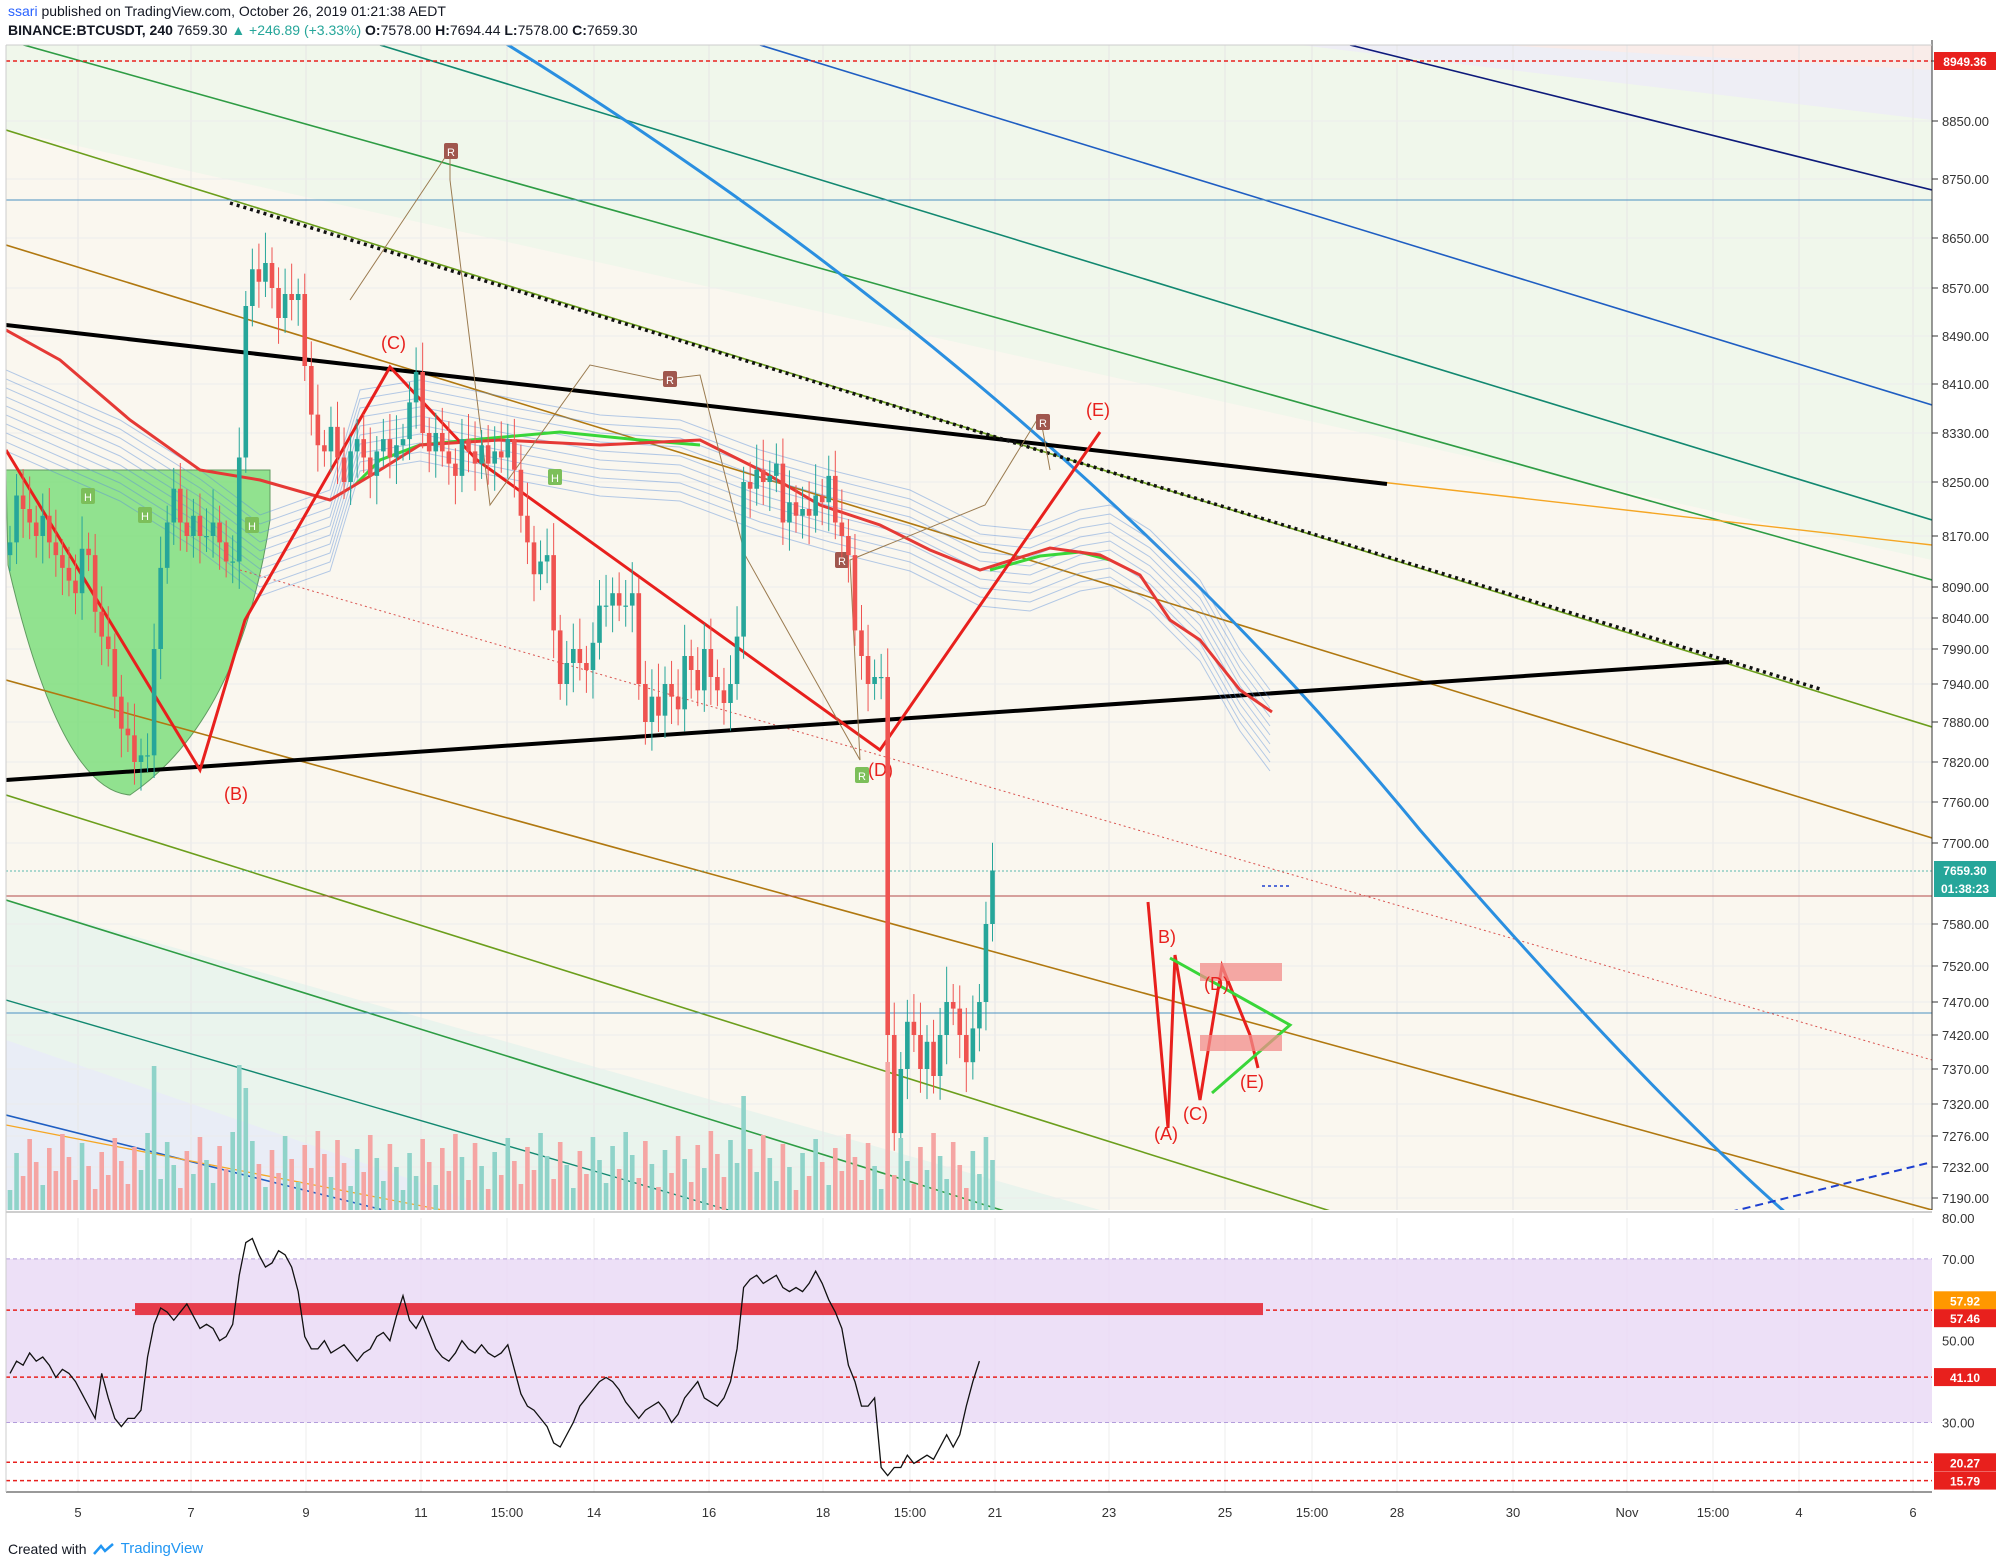  Describe the element at coordinates (90, 30) in the screenshot. I see `symbol-label: BINANCE:BTCUSDT, 240` at that location.